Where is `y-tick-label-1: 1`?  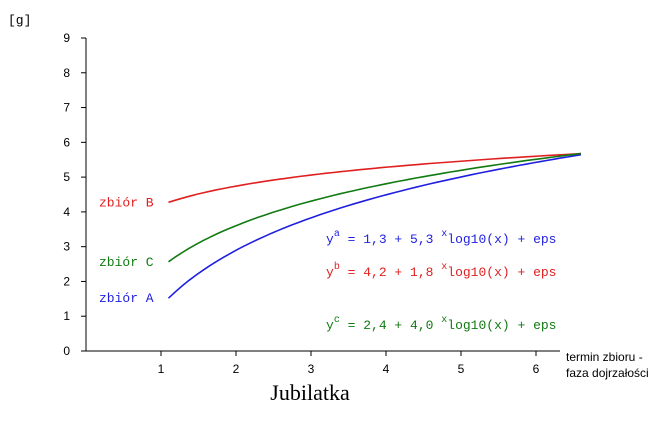 y-tick-label-1: 1 is located at coordinates (66, 316).